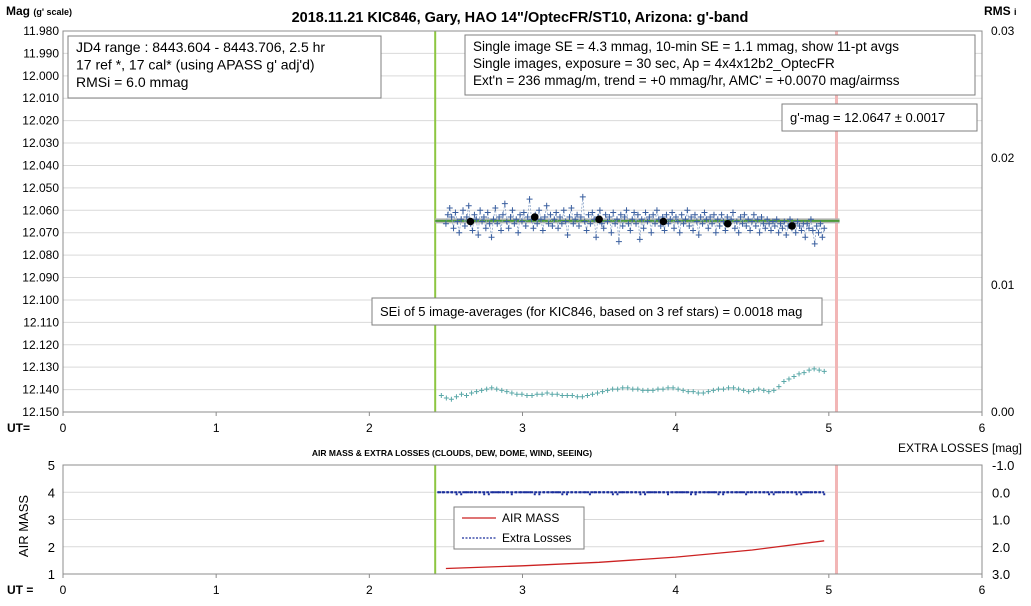 The image size is (1031, 606). What do you see at coordinates (195, 65) in the screenshot?
I see `info-box-left-line: 17 ref *, 17 cal* (using APASS g' adj'd)` at bounding box center [195, 65].